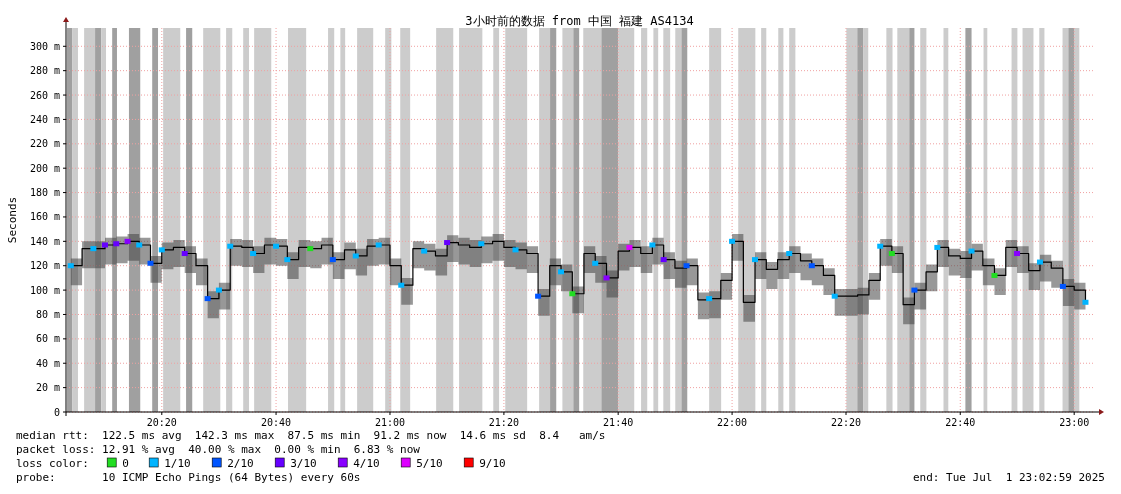 The image size is (1121, 494). I want to click on x-tick-label: 22:20, so click(846, 422).